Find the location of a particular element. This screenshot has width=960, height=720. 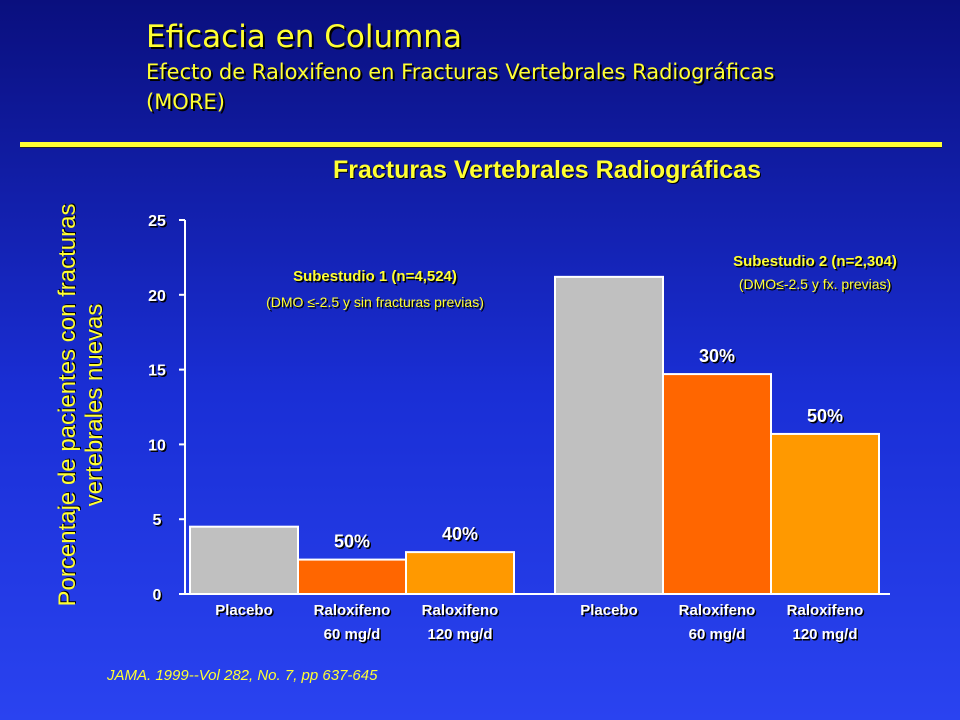

title-divider is located at coordinates (481, 144).